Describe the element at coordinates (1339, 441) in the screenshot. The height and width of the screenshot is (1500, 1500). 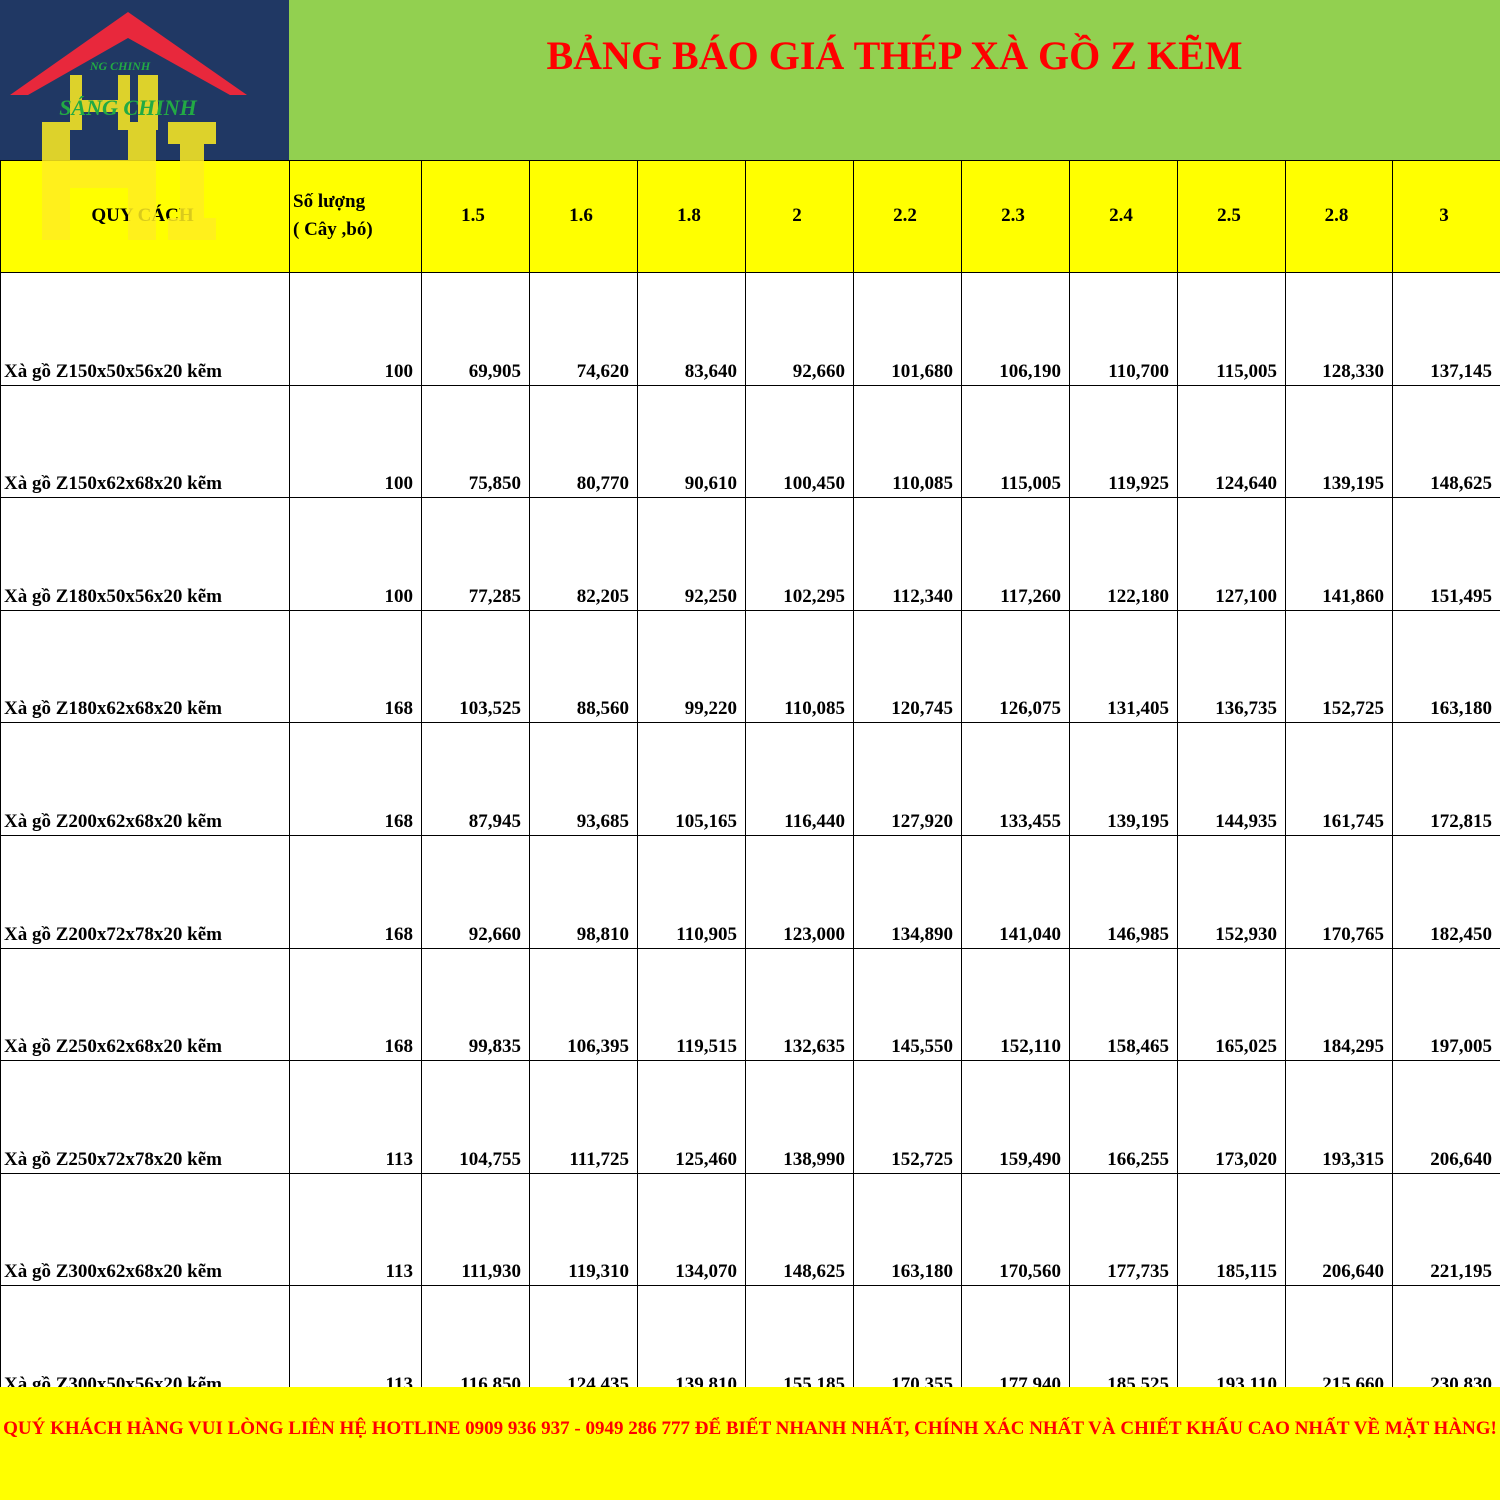
I see `price-cell: 139,195` at that location.